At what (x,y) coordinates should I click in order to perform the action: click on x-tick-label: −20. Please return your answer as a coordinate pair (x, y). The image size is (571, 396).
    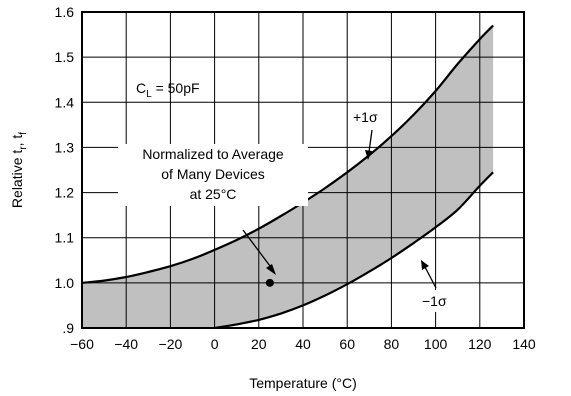
    Looking at the image, I should click on (171, 344).